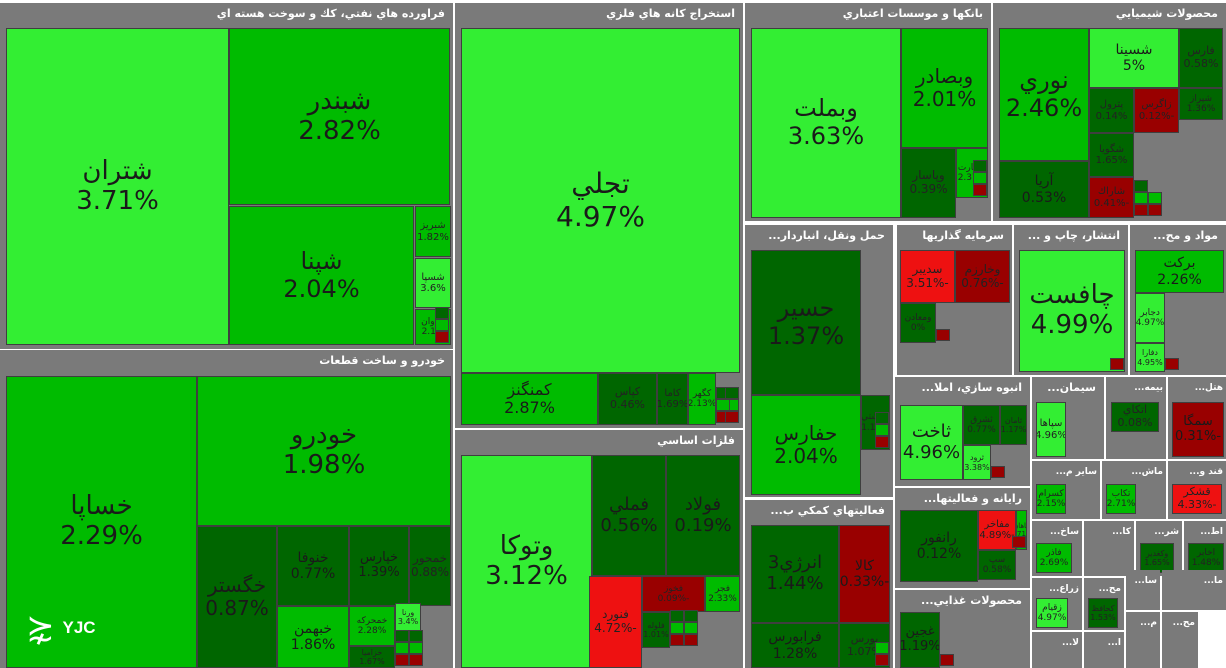 This screenshot has width=1226, height=668. I want to click on stock-cell: وخارزم -0.76%, so click(982, 276).